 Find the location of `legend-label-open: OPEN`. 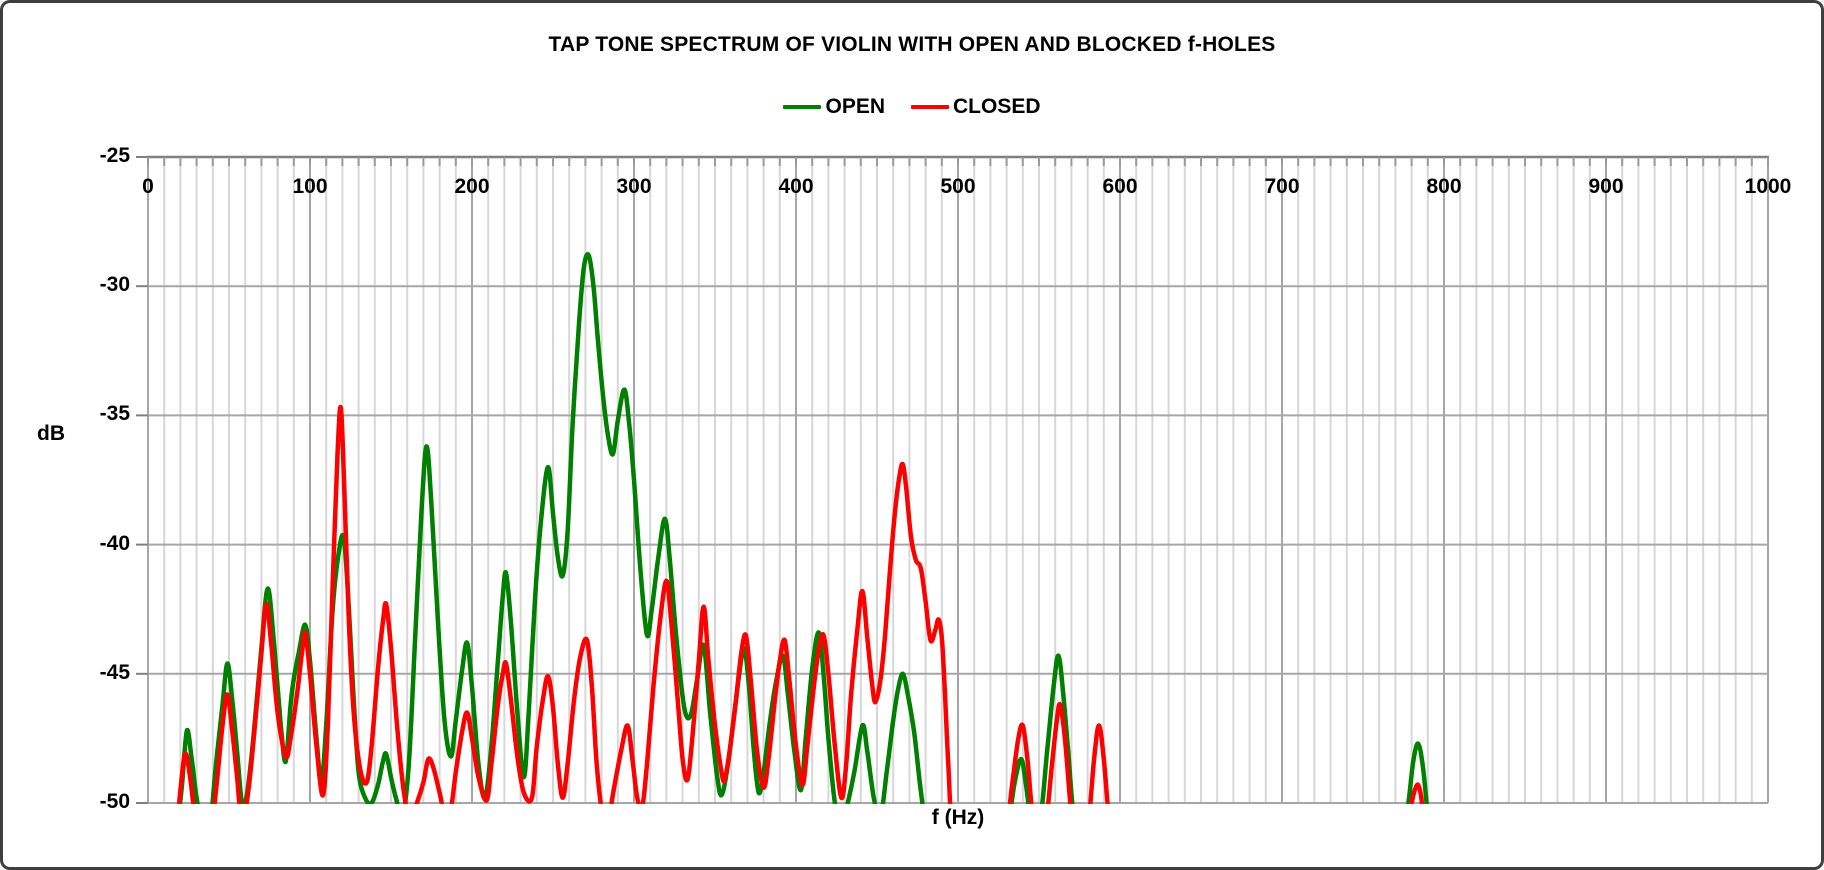

legend-label-open: OPEN is located at coordinates (855, 106).